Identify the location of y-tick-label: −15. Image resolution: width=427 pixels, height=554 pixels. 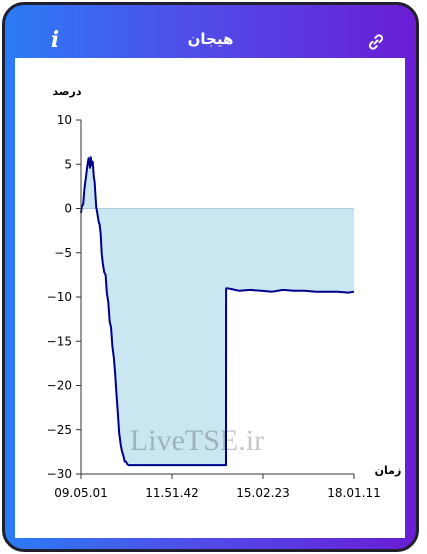
(59, 341).